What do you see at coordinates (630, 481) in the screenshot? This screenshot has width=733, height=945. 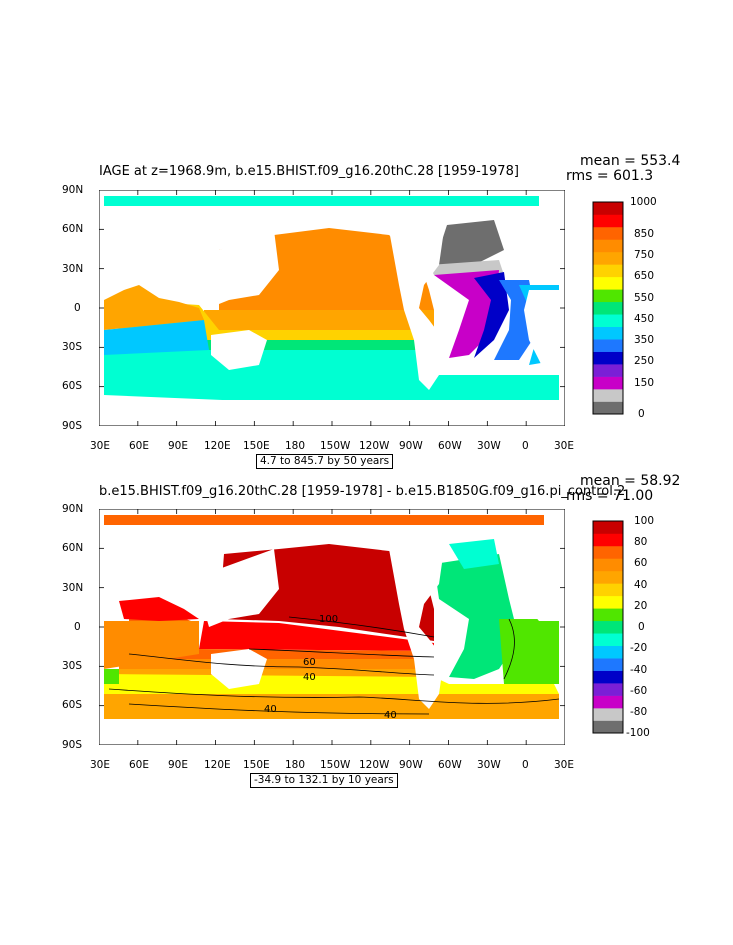 I see `panel2-mean: mean = 58.92` at bounding box center [630, 481].